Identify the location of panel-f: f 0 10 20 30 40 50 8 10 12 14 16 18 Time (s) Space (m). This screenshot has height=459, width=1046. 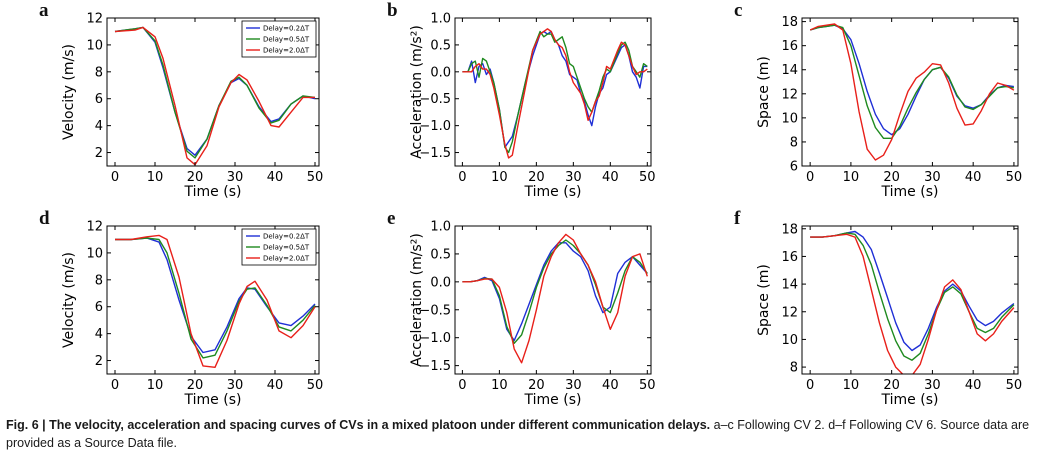
(878, 308).